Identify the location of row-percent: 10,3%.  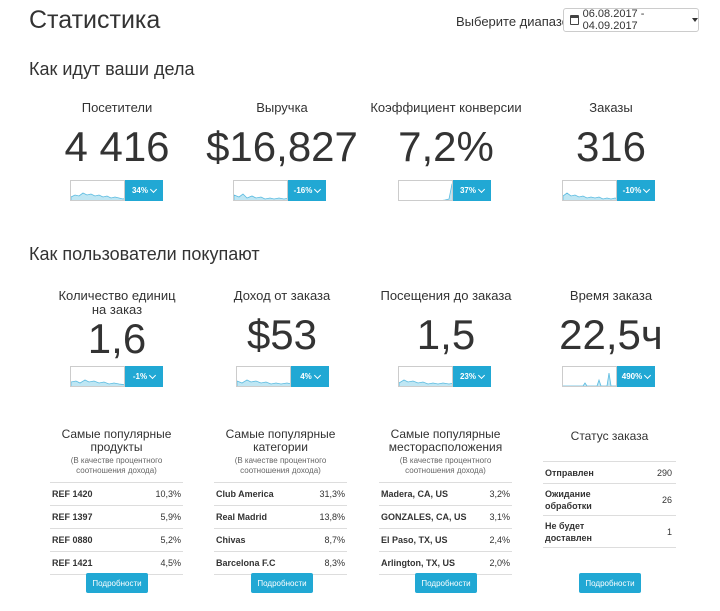
(168, 494).